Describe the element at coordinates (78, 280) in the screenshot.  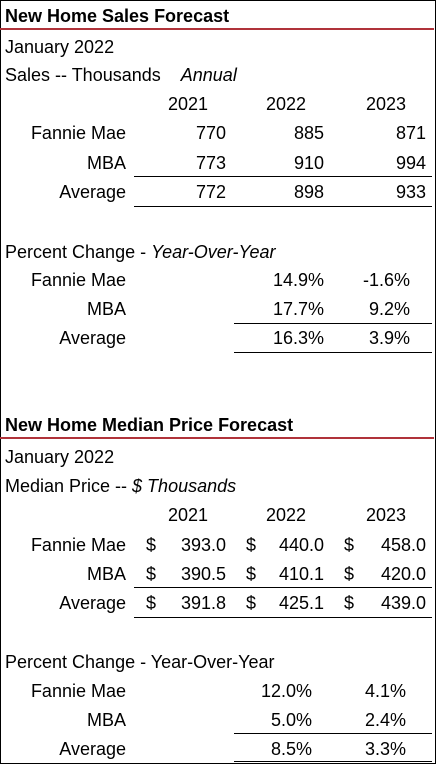
I see `sales-pct-row-label: Fannie Mae` at that location.